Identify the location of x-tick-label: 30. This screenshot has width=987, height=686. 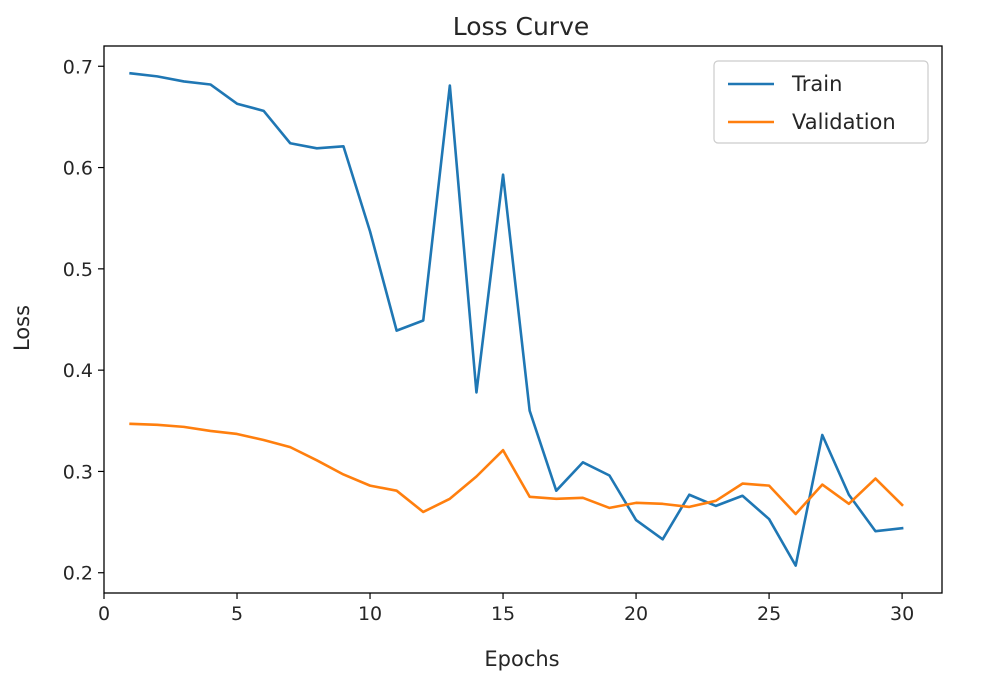
(902, 614).